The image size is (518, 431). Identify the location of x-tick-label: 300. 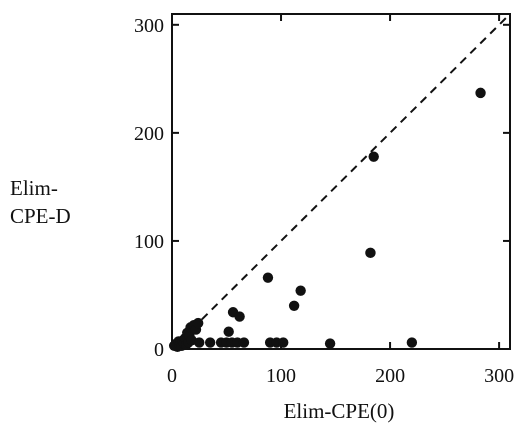
(499, 376).